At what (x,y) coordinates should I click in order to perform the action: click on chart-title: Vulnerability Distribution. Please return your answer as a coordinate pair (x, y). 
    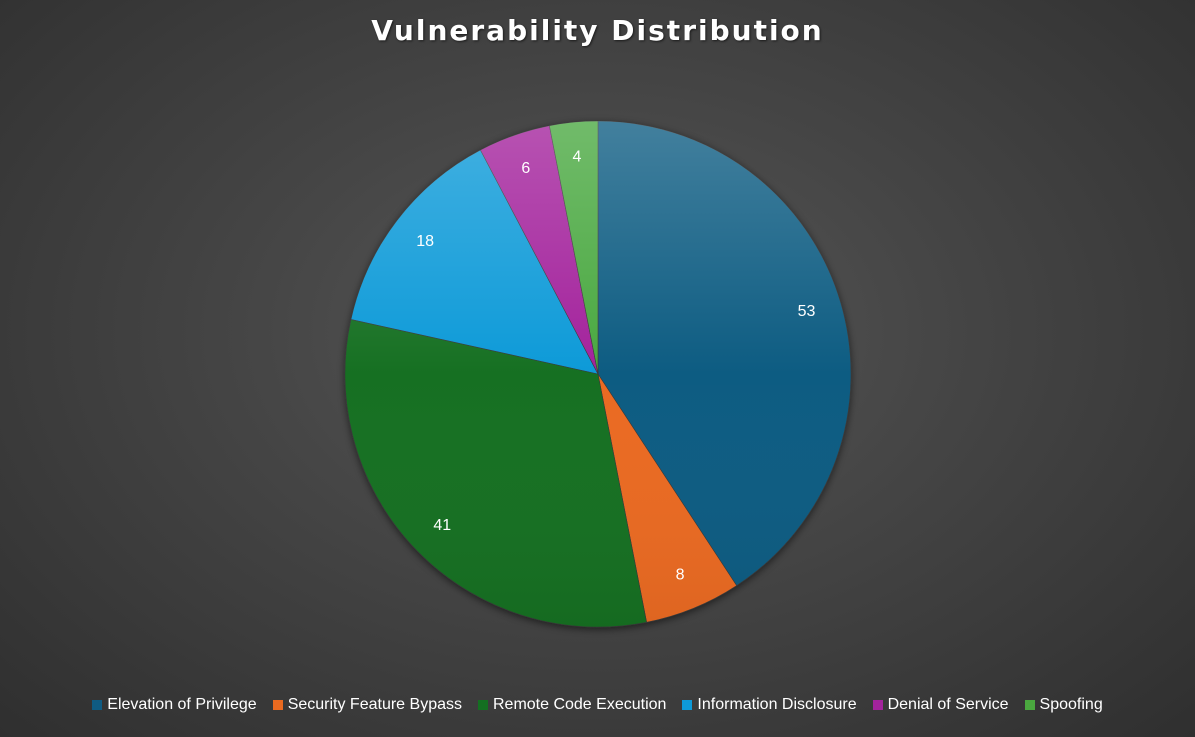
    Looking at the image, I should click on (597, 30).